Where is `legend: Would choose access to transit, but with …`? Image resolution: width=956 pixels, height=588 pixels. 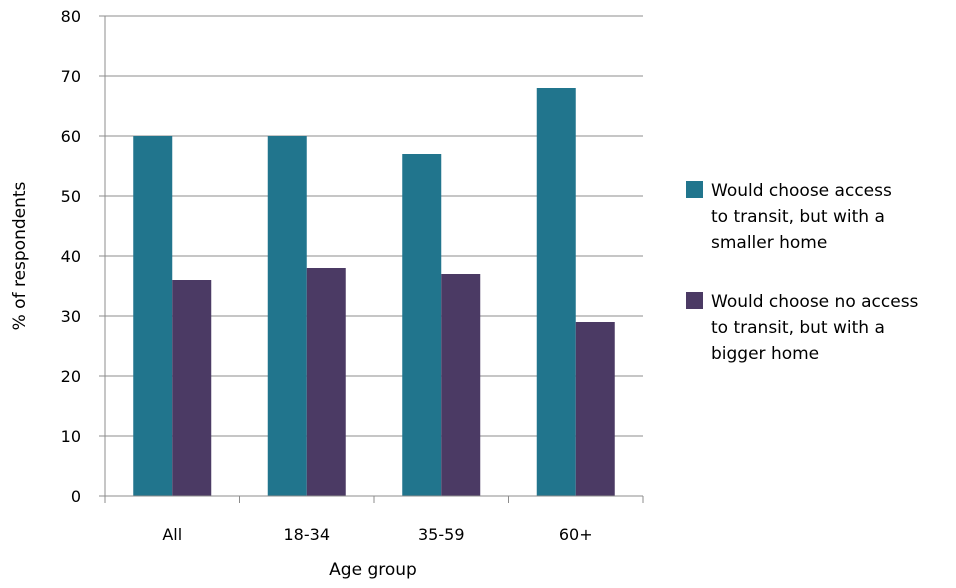 legend: Would choose access to transit, but with … is located at coordinates (802, 272).